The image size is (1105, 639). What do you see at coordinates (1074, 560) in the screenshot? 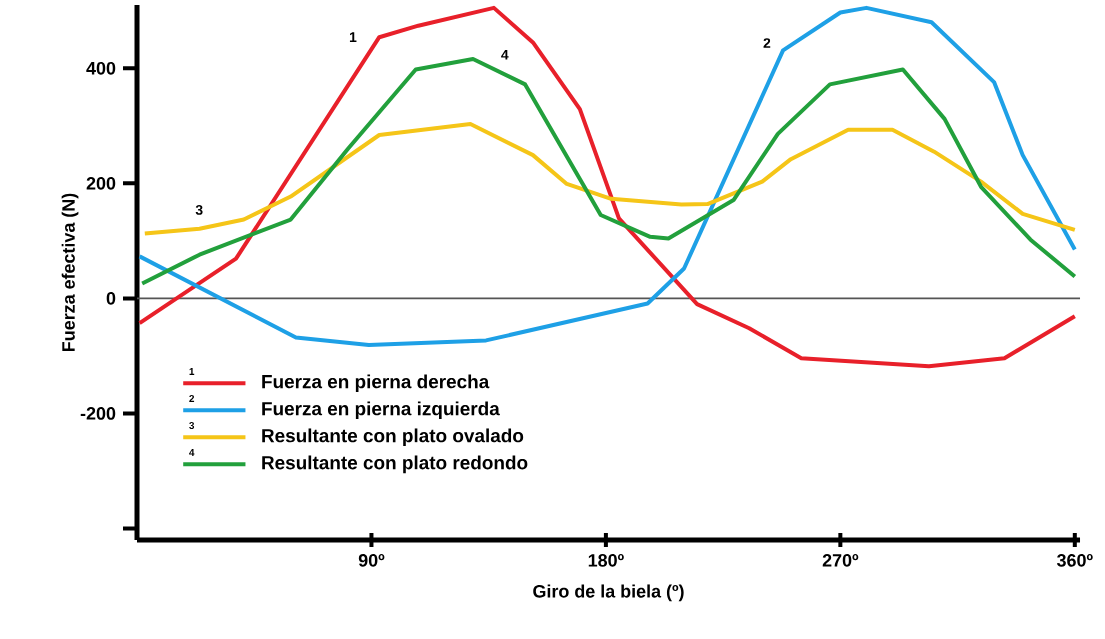
I see `x-tick-label: 360º` at bounding box center [1074, 560].